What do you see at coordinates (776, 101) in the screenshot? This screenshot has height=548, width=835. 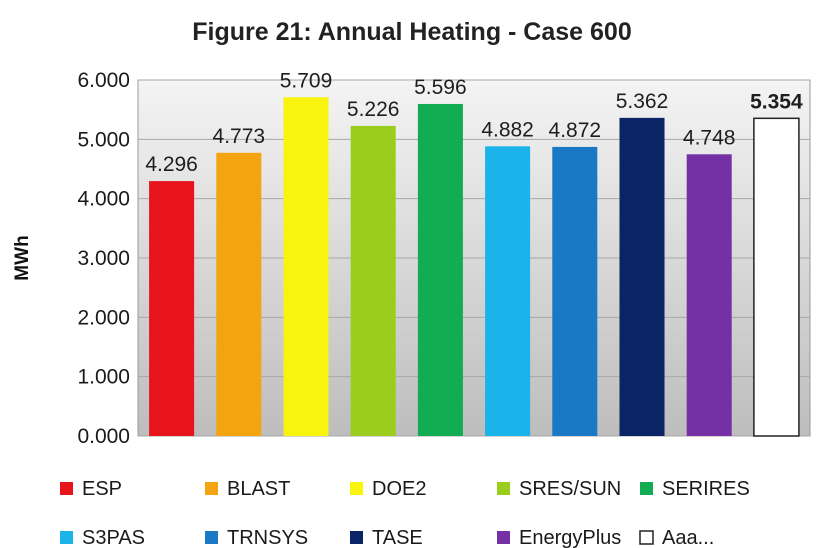 I see `data-label: 5.354` at bounding box center [776, 101].